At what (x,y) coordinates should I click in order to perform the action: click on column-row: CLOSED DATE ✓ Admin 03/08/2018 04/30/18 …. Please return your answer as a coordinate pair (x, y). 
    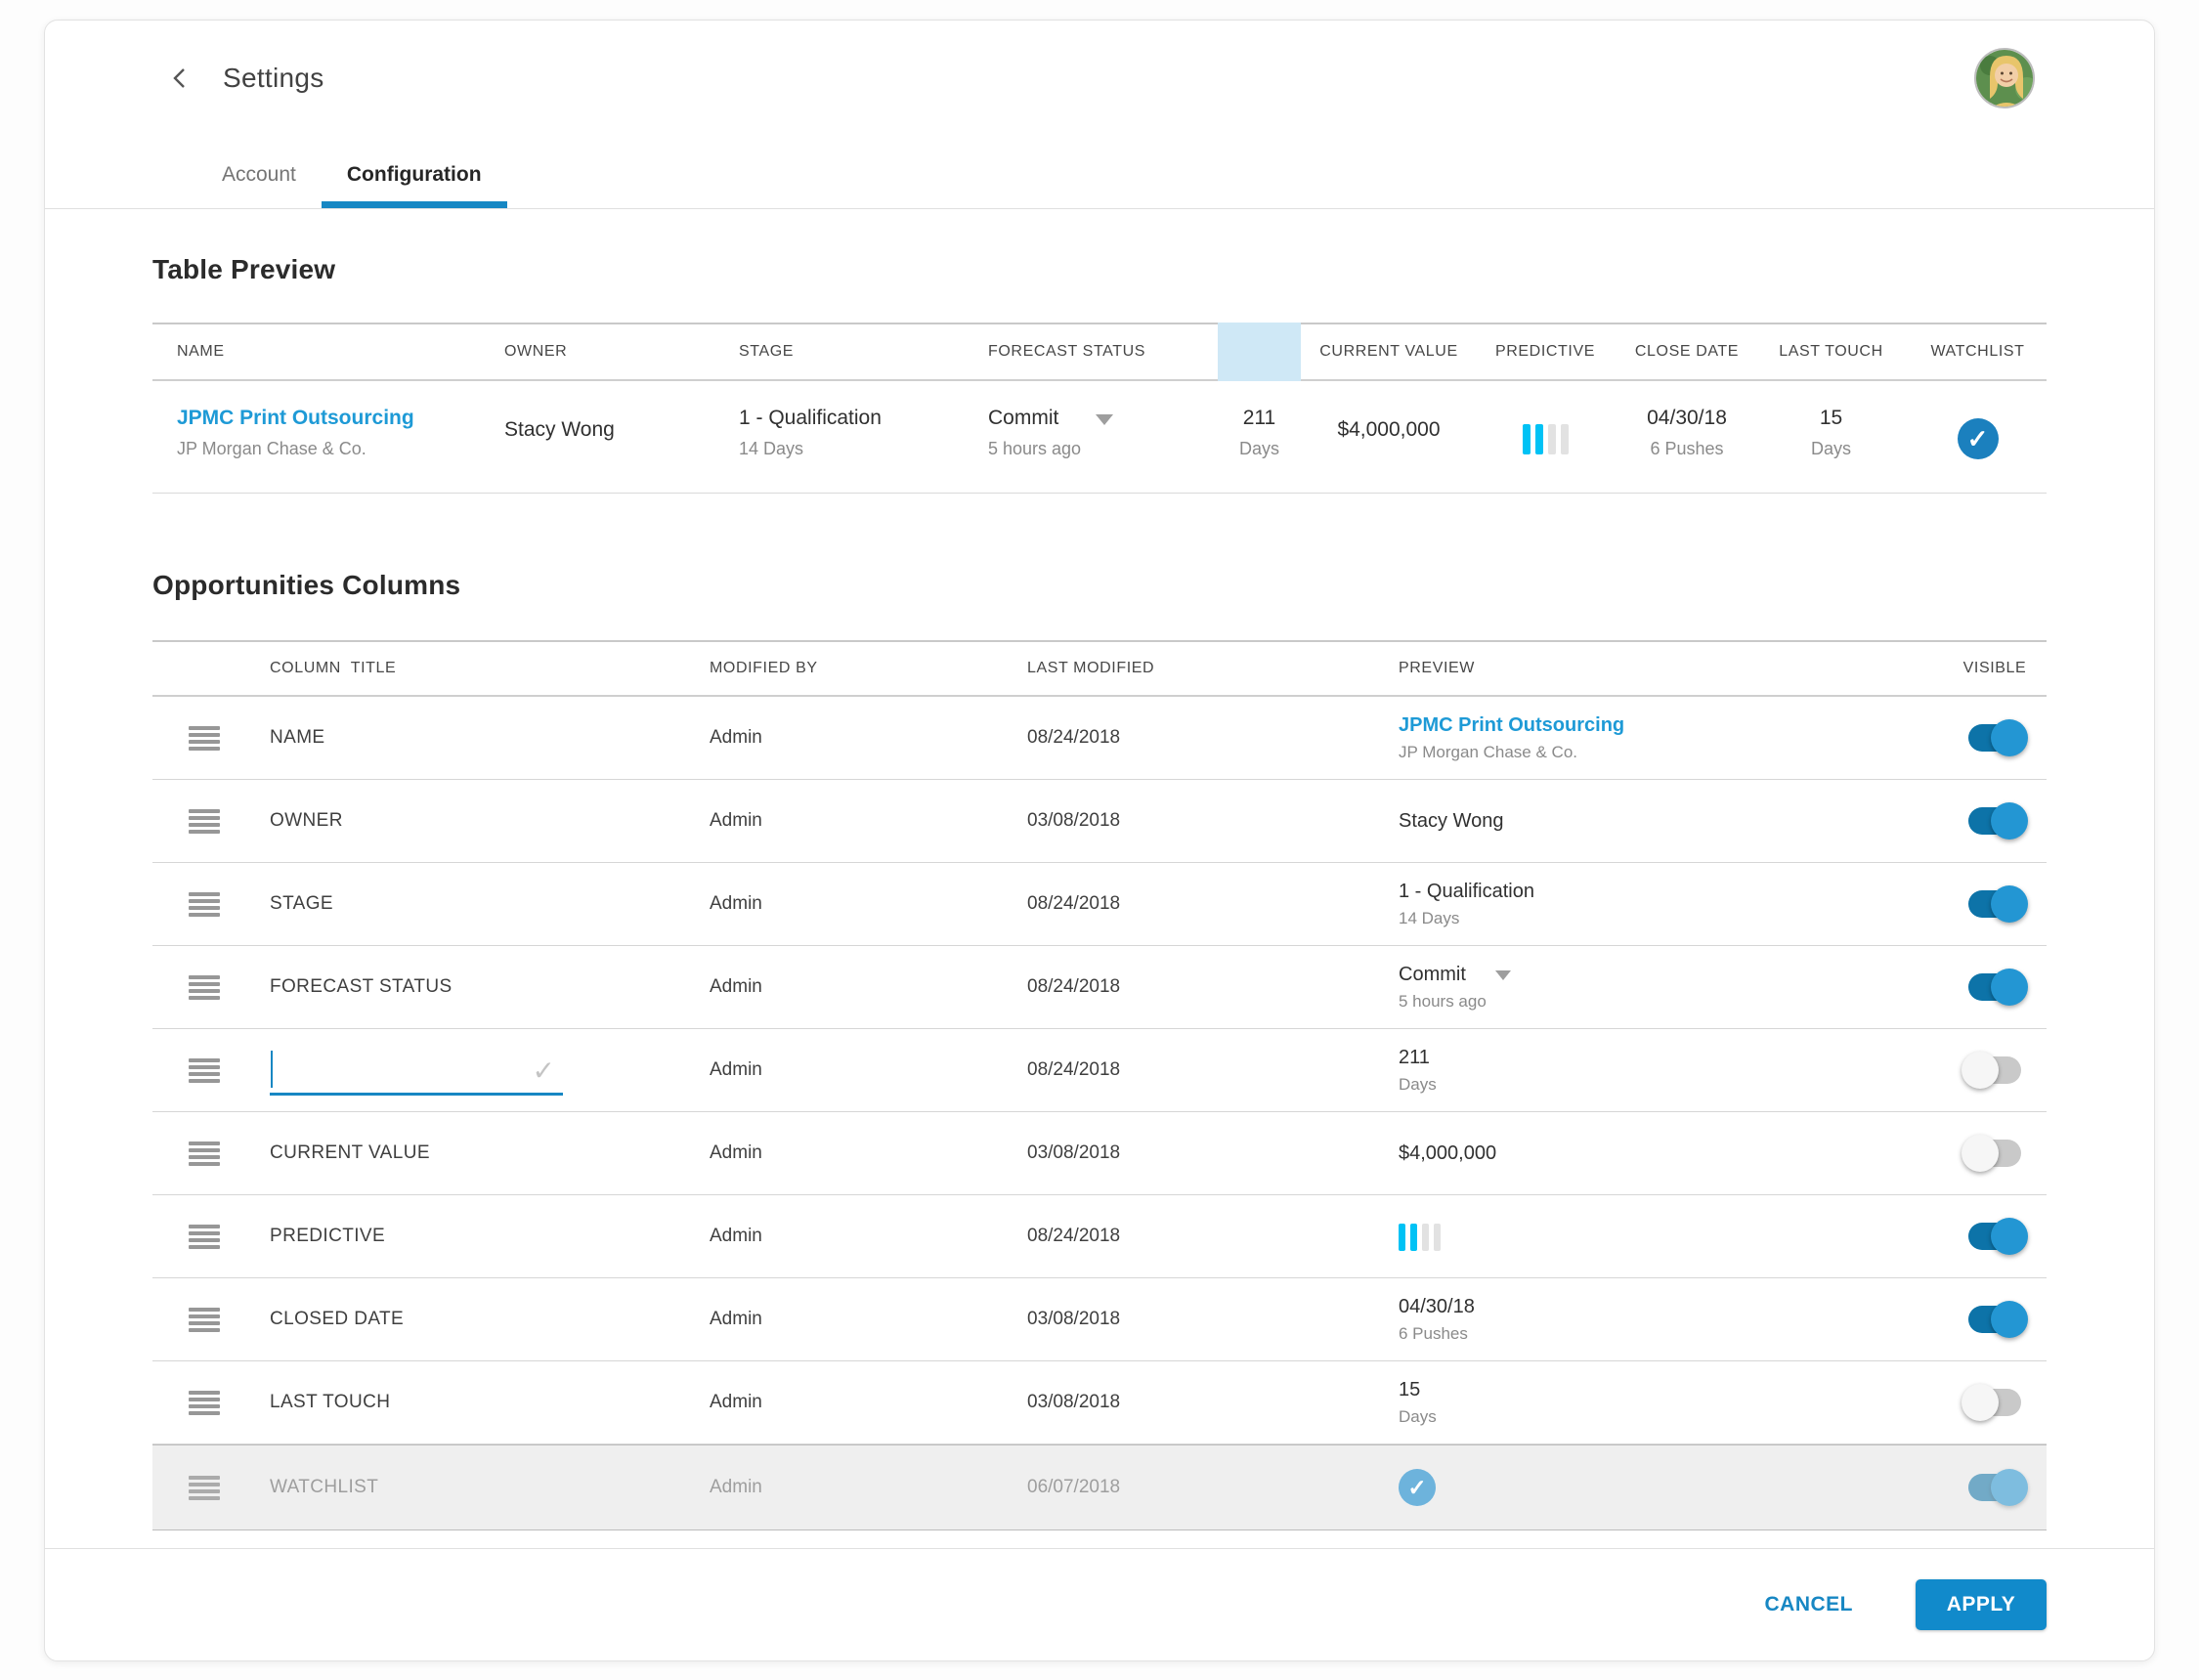
    Looking at the image, I should click on (1099, 1319).